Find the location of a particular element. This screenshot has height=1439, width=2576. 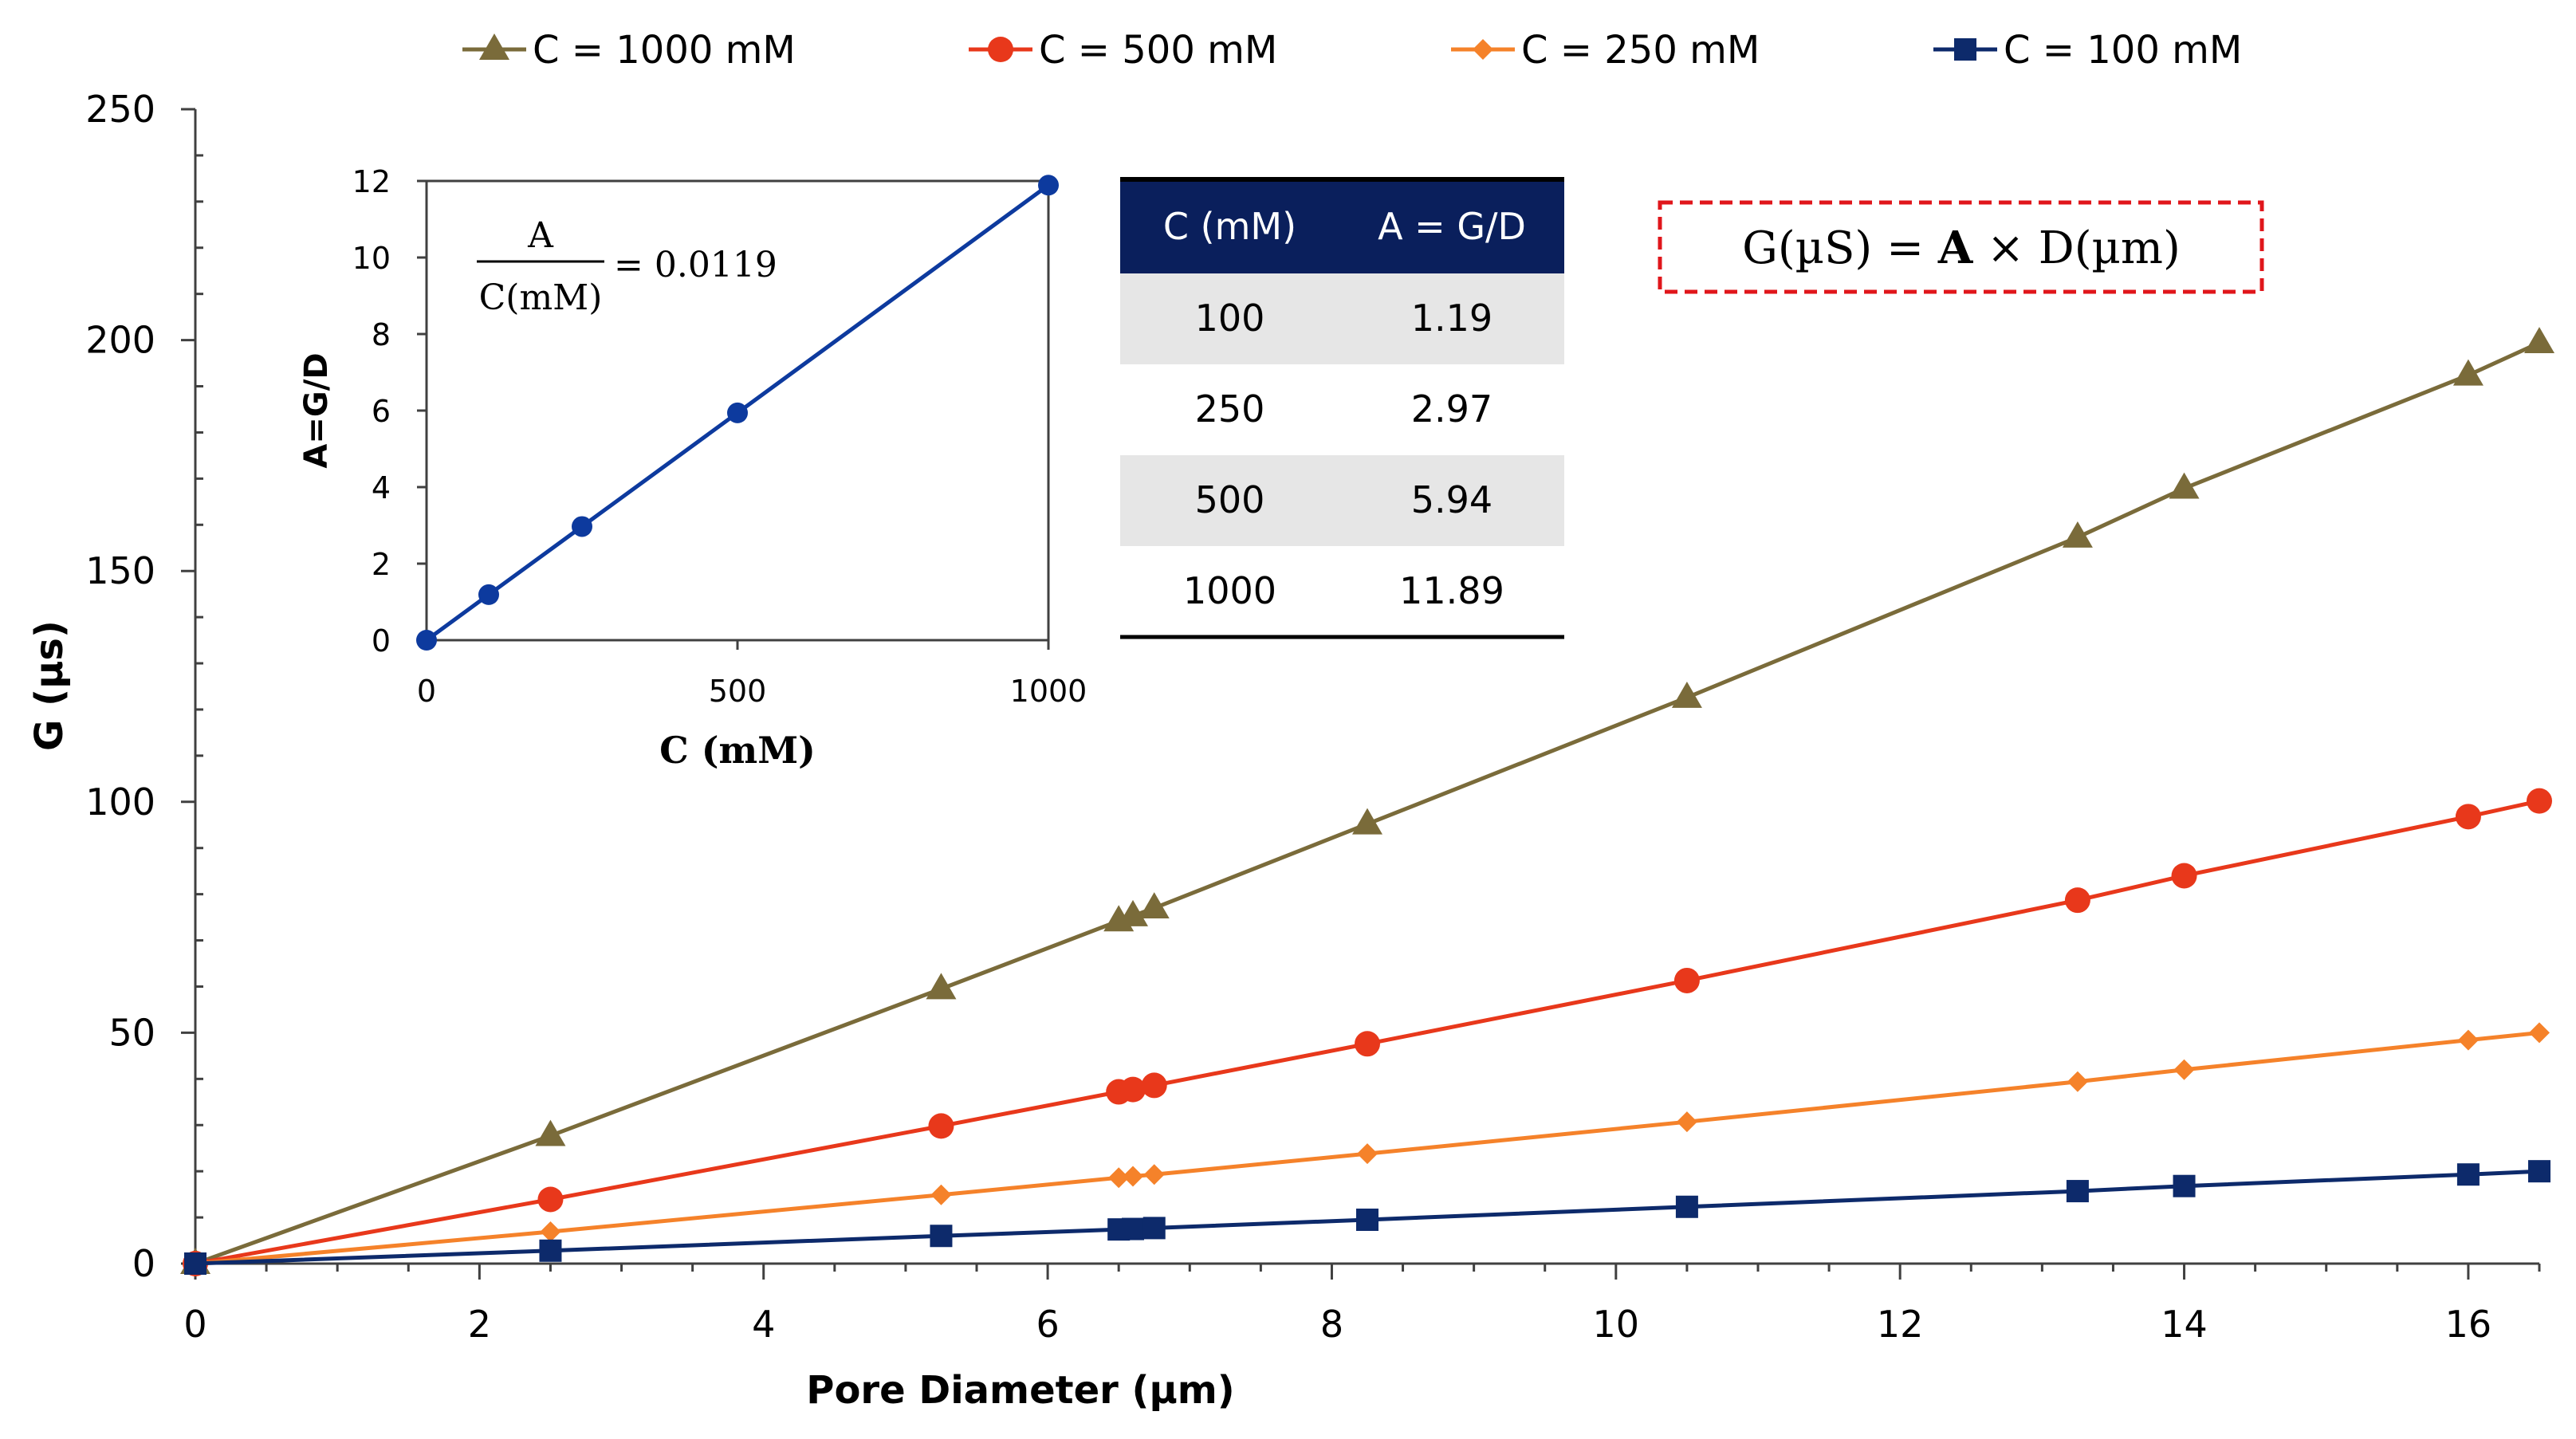

table-cell: 5.94 is located at coordinates (1452, 499).